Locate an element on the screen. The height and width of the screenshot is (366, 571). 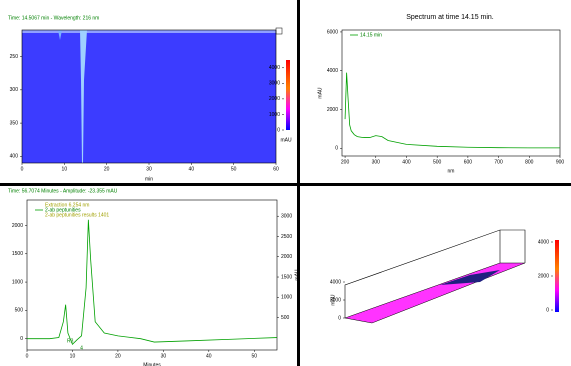
plot-frame is located at coordinates (451, 93).